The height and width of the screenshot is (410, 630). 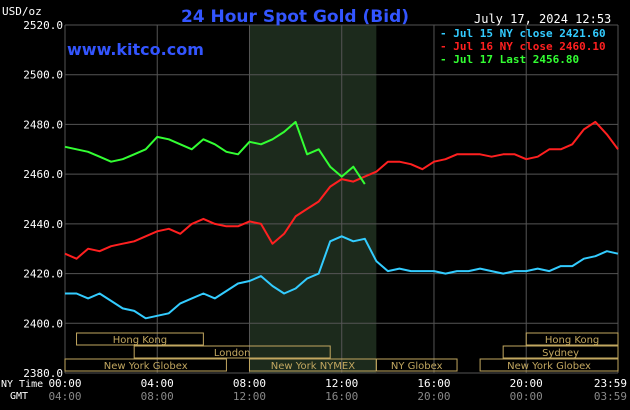 What do you see at coordinates (43, 224) in the screenshot?
I see `y-tick-label: 2440.0` at bounding box center [43, 224].